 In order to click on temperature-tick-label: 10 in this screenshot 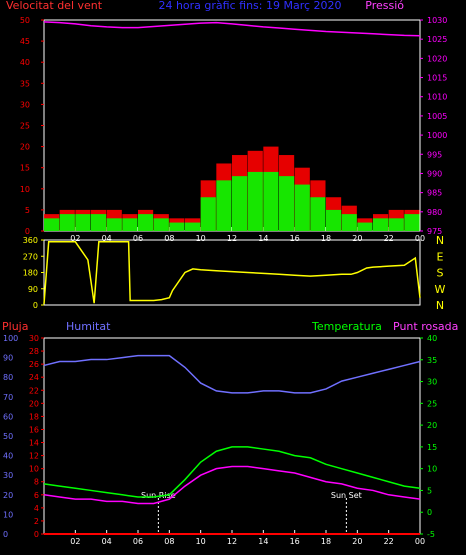, I will do `click(432, 469)`.